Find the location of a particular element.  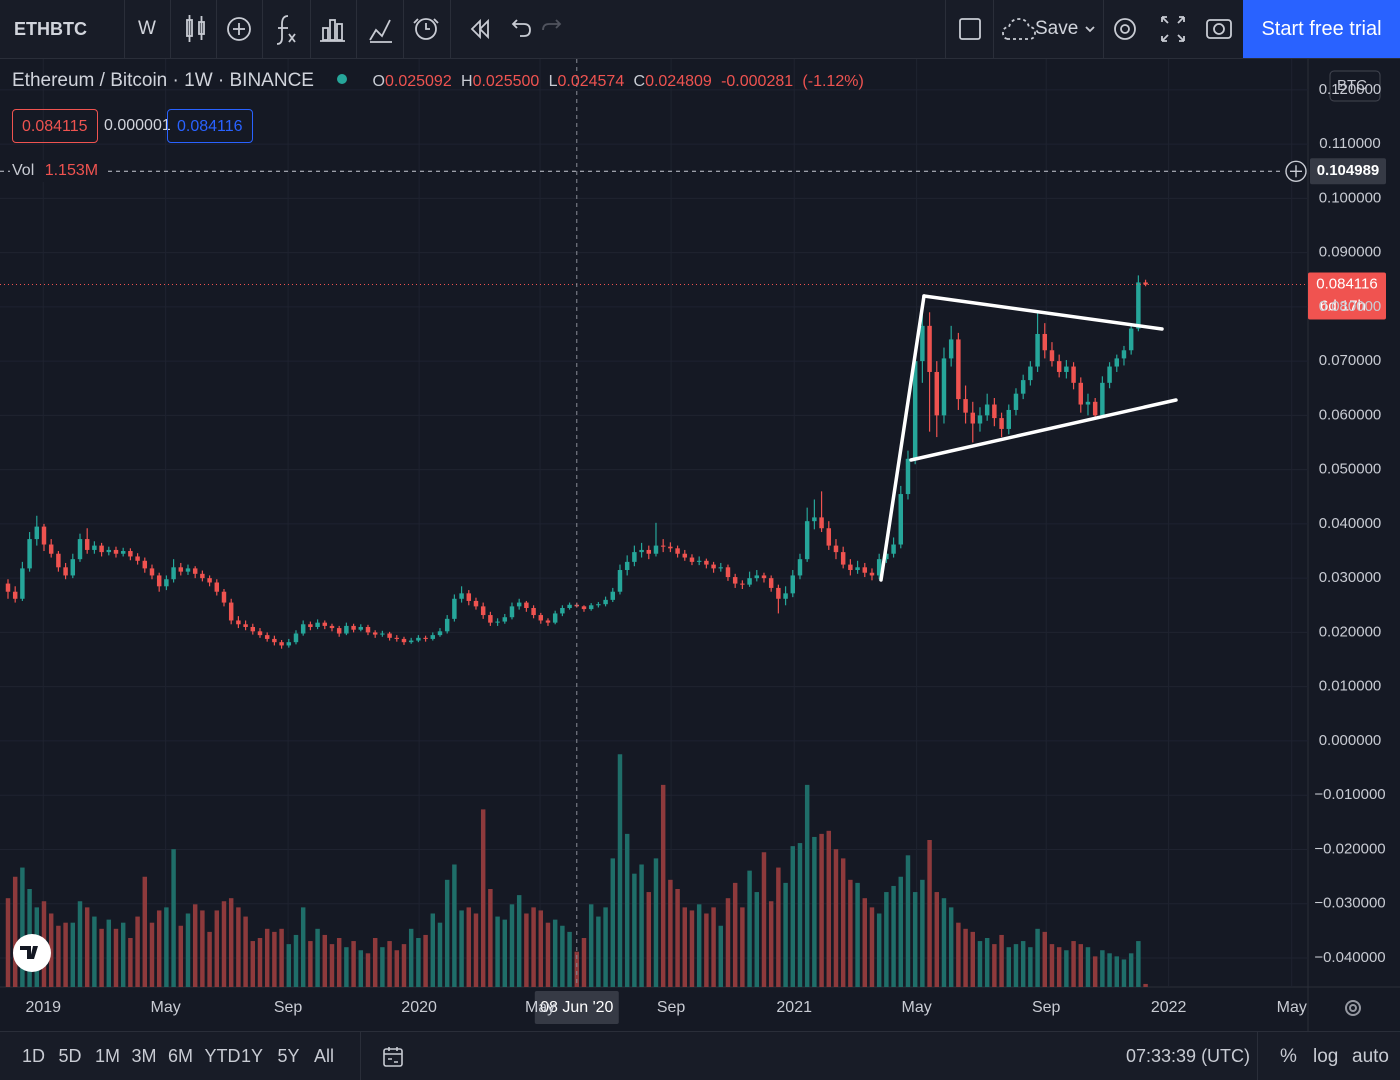

settings-icon is located at coordinates (1125, 29).